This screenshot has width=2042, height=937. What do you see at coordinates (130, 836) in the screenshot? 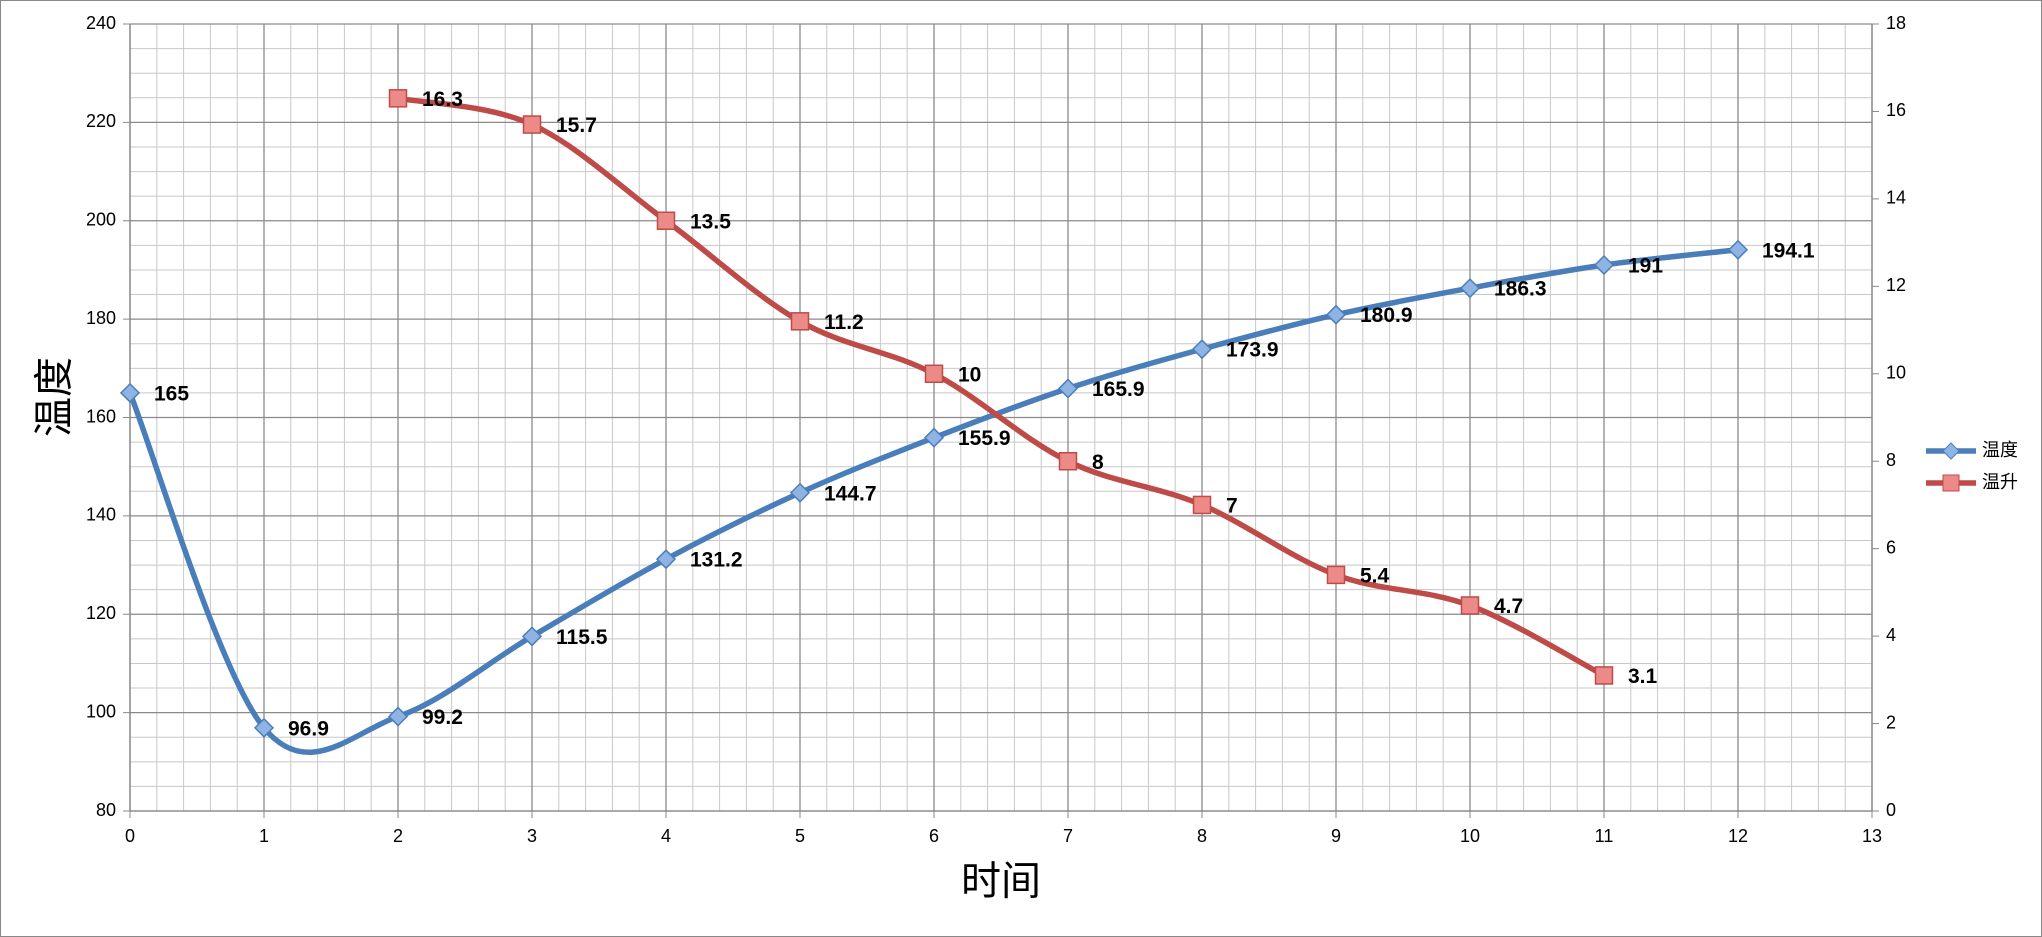
I see `x-tick-label: 0` at bounding box center [130, 836].